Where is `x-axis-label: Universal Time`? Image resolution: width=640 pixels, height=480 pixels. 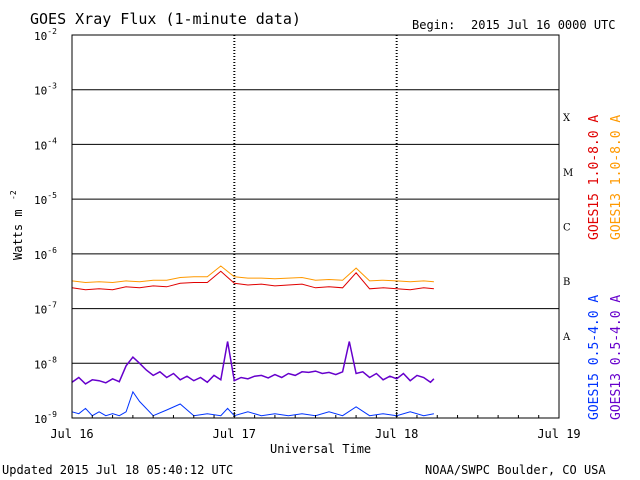
x-axis-label: Universal Time is located at coordinates (320, 449).